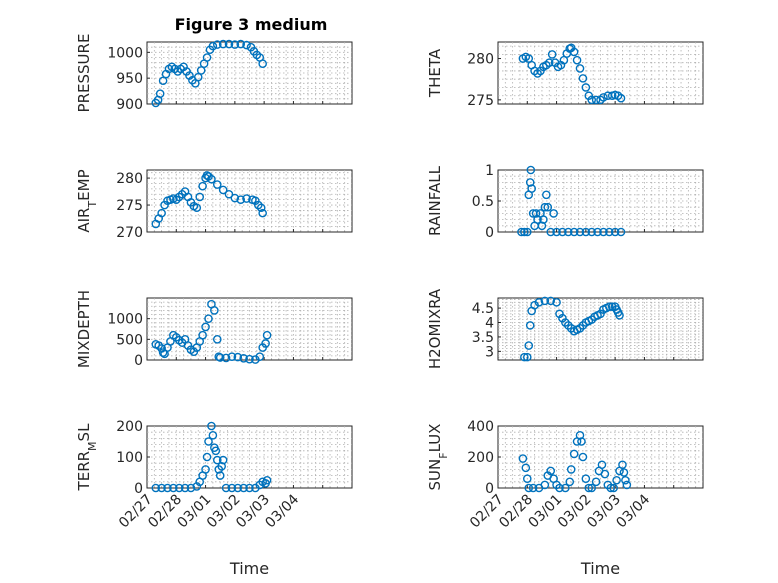 This screenshot has width=778, height=583. I want to click on ylabel: TERRMSL, so click(87, 457).